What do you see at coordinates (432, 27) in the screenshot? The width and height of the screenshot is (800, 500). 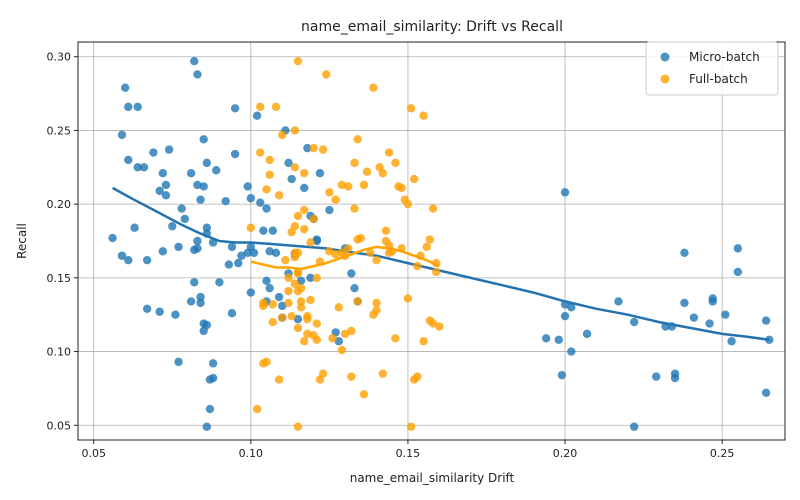 I see `chart-title: name_email_similarity: Drift vs Recall` at bounding box center [432, 27].